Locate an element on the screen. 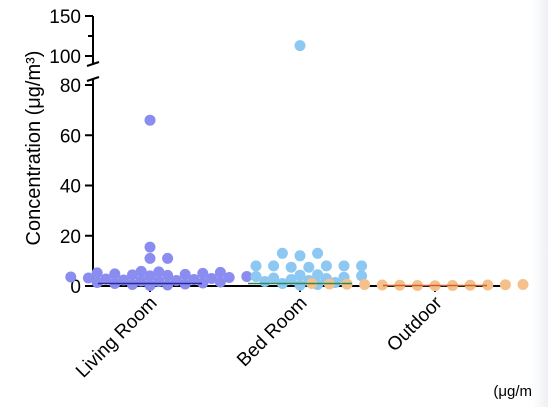  y-tick-label: 150 is located at coordinates (65, 17).